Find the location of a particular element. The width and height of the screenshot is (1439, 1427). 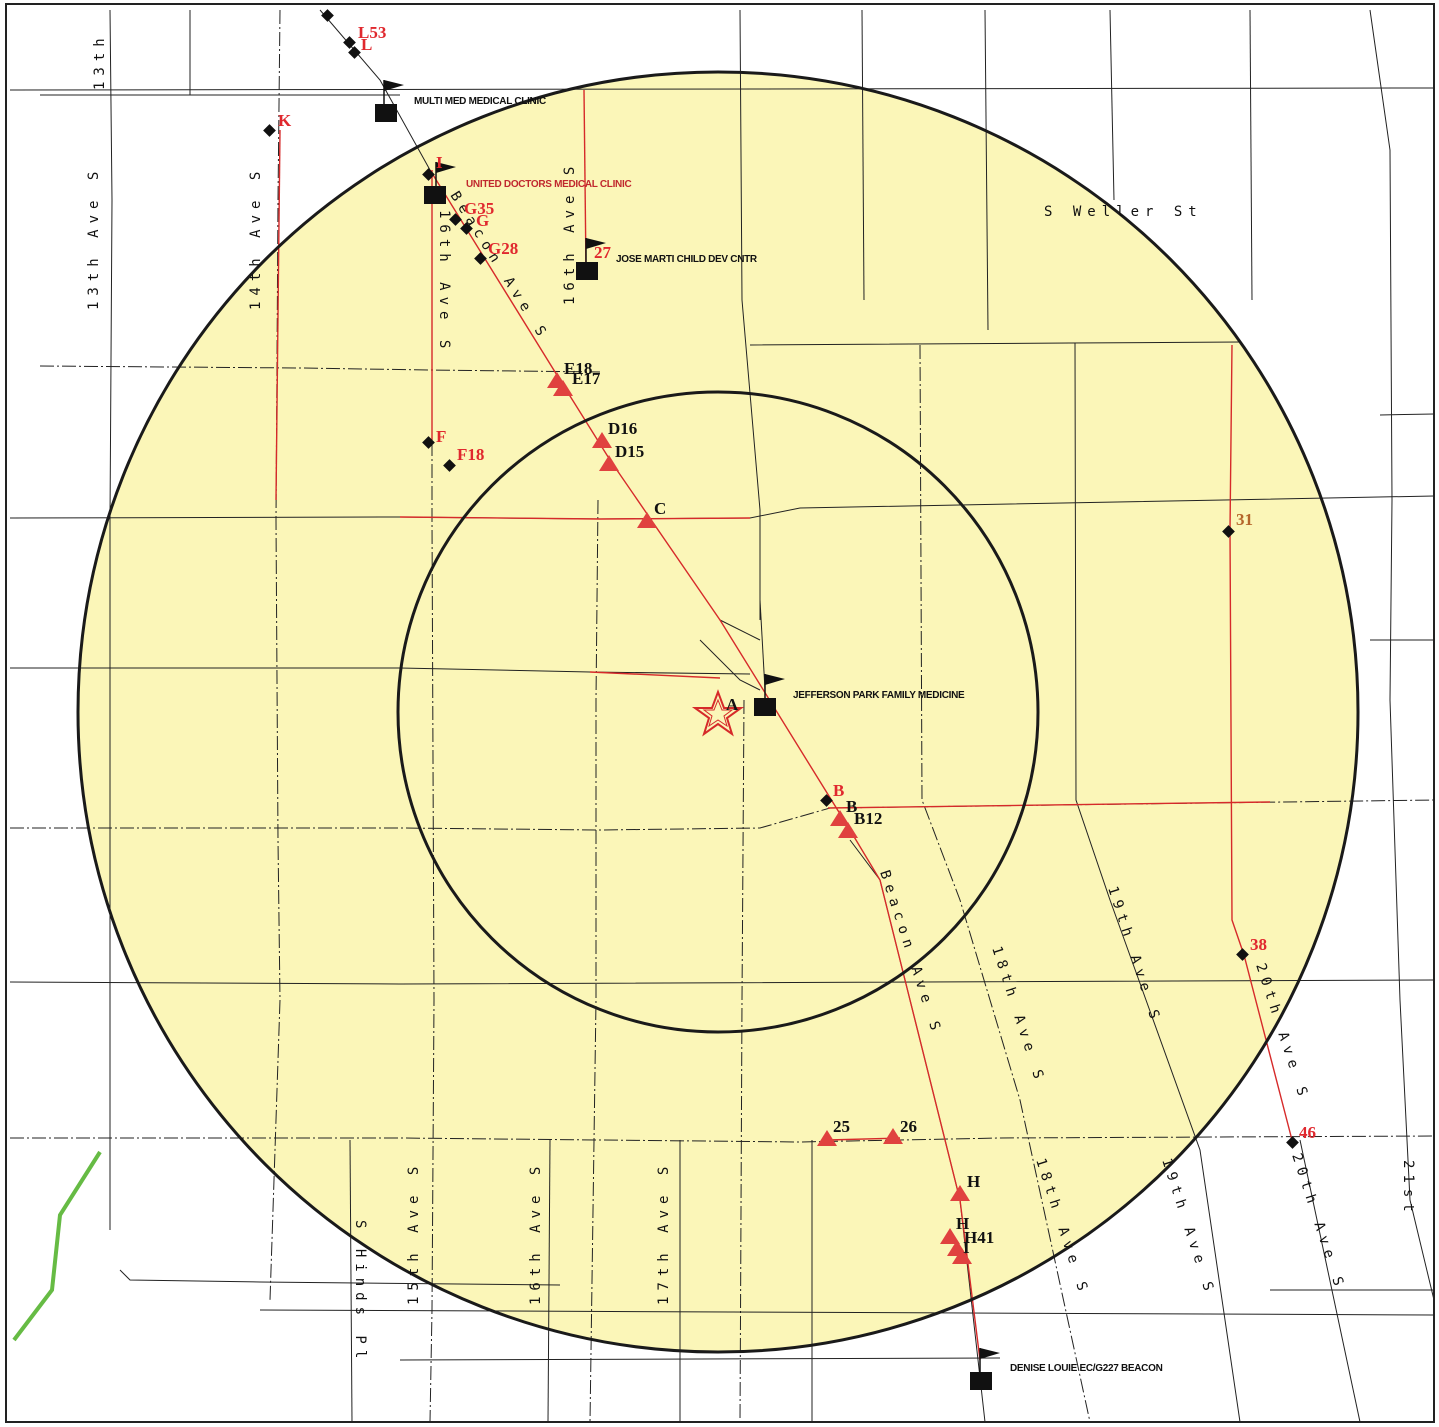

clinic-denise-louie: DENISE LOUIE EC/G227 BEACON is located at coordinates (1066, 1369).